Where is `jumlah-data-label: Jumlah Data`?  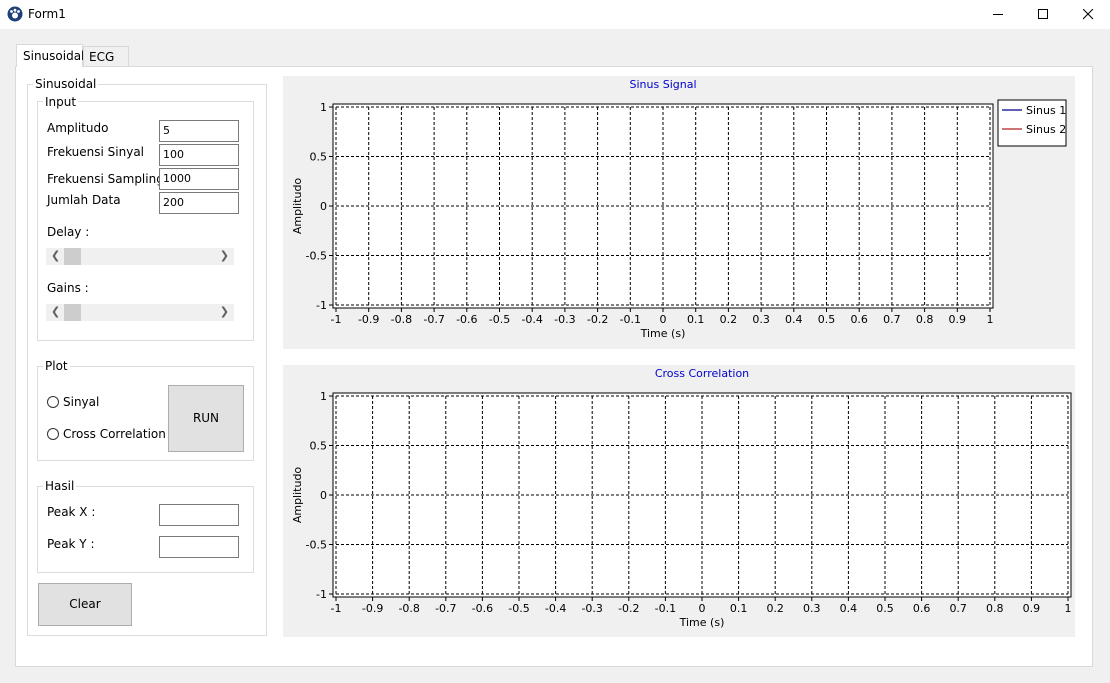 jumlah-data-label: Jumlah Data is located at coordinates (84, 200).